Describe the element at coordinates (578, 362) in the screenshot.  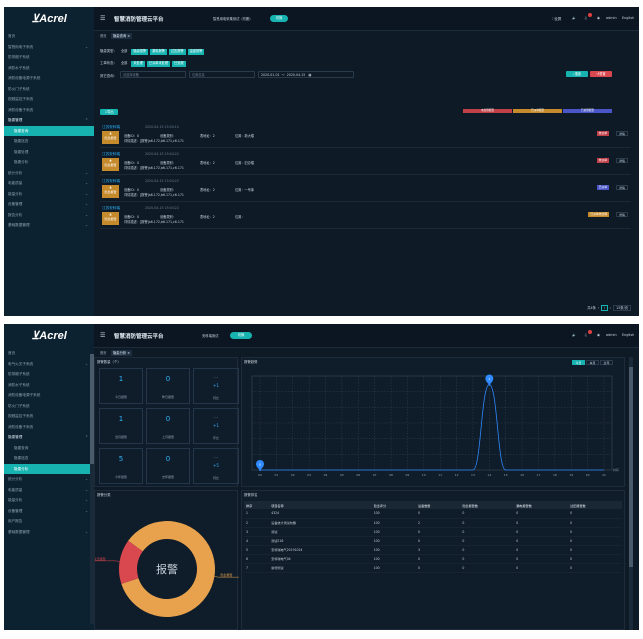
I see `toggle-today: 今日` at that location.